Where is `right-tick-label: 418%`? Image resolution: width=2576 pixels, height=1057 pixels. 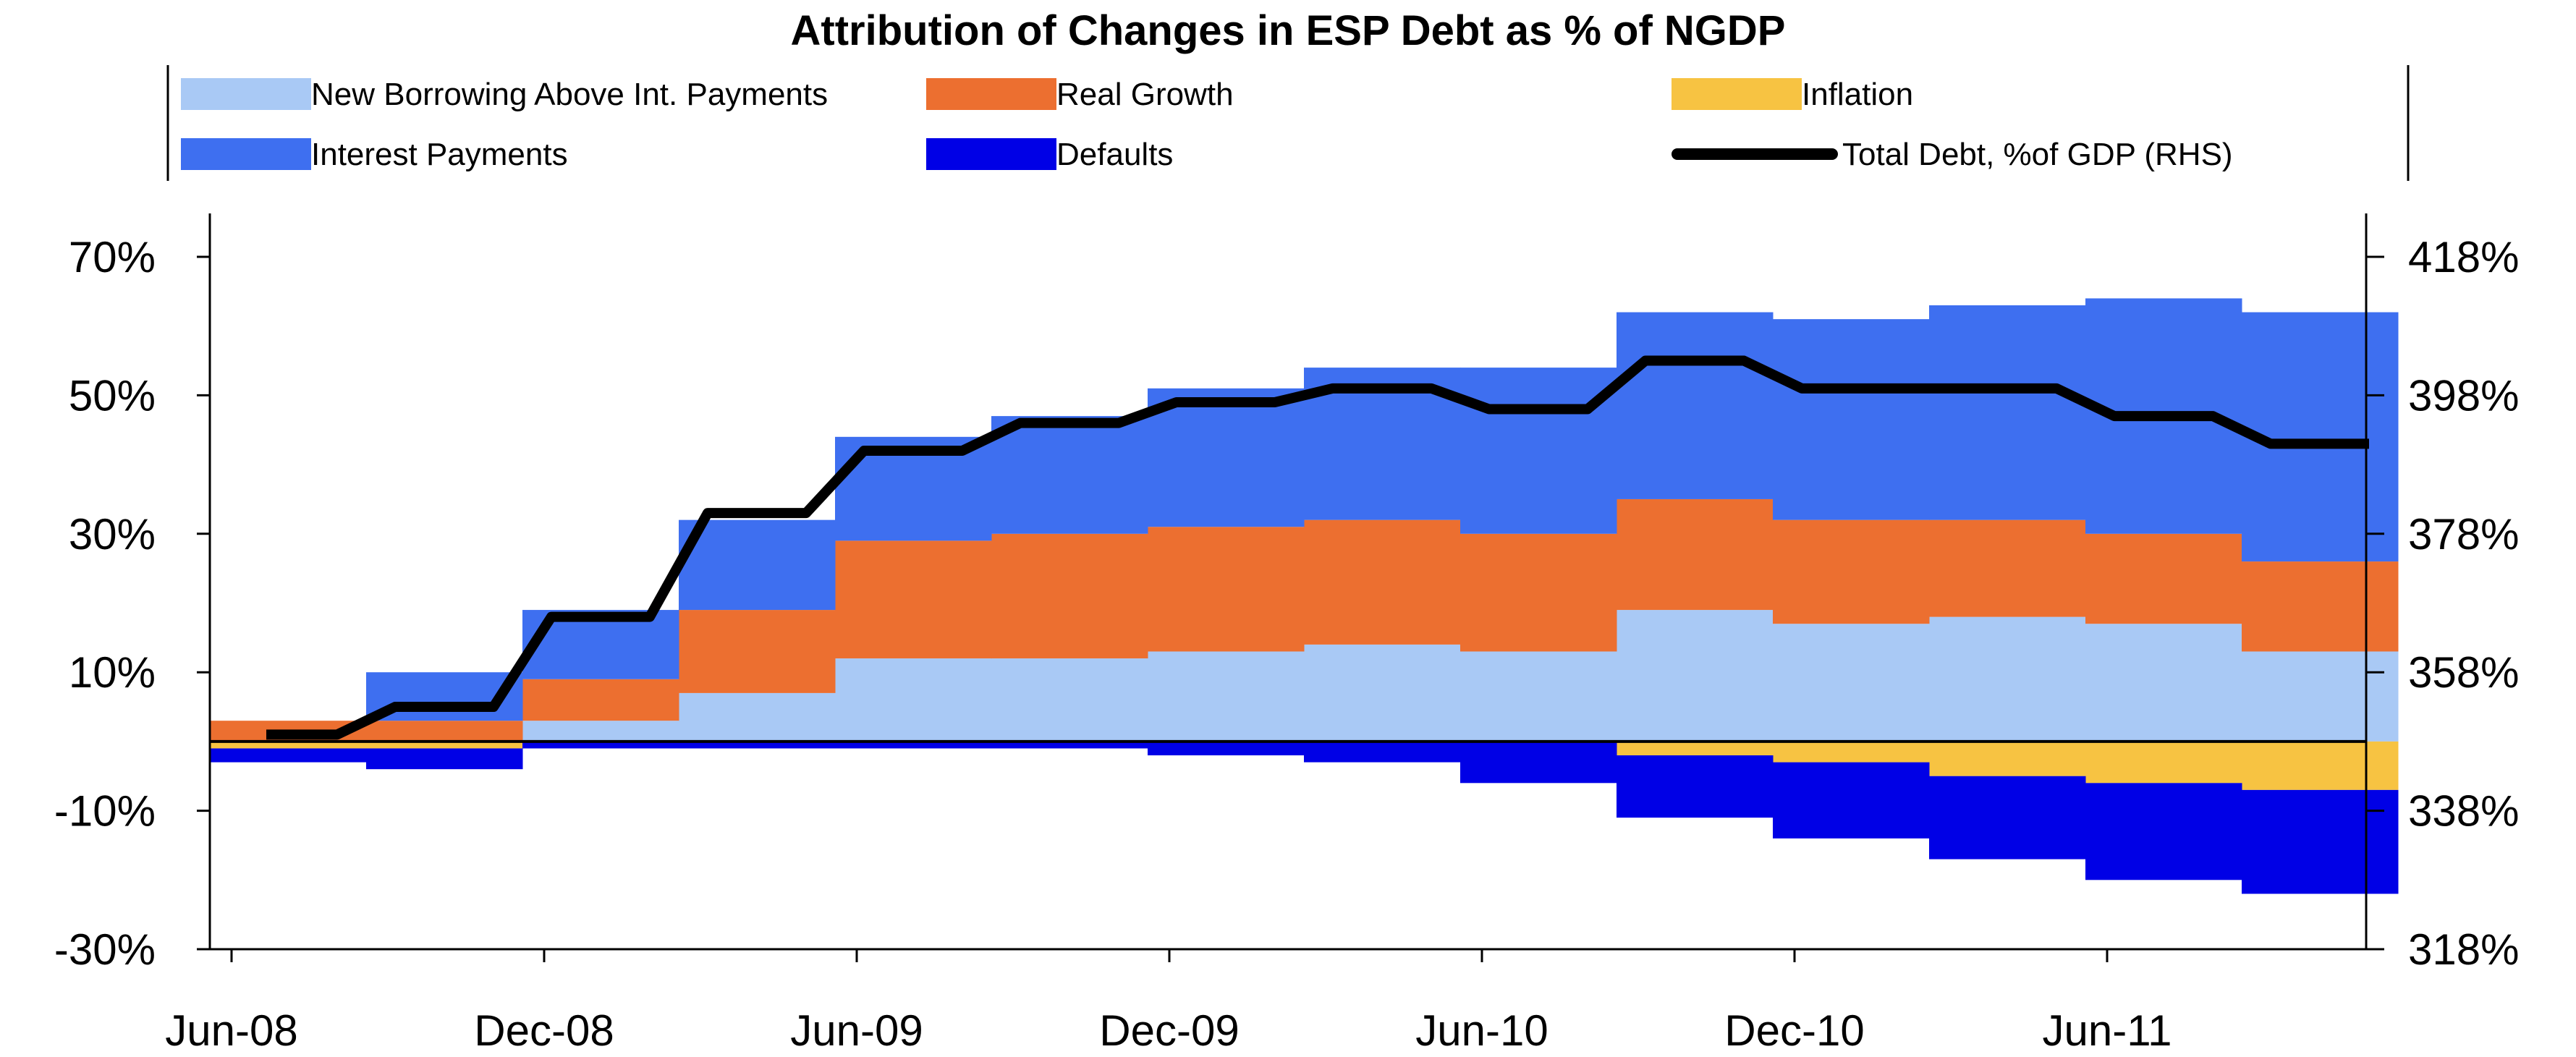
right-tick-label: 418% is located at coordinates (2463, 257).